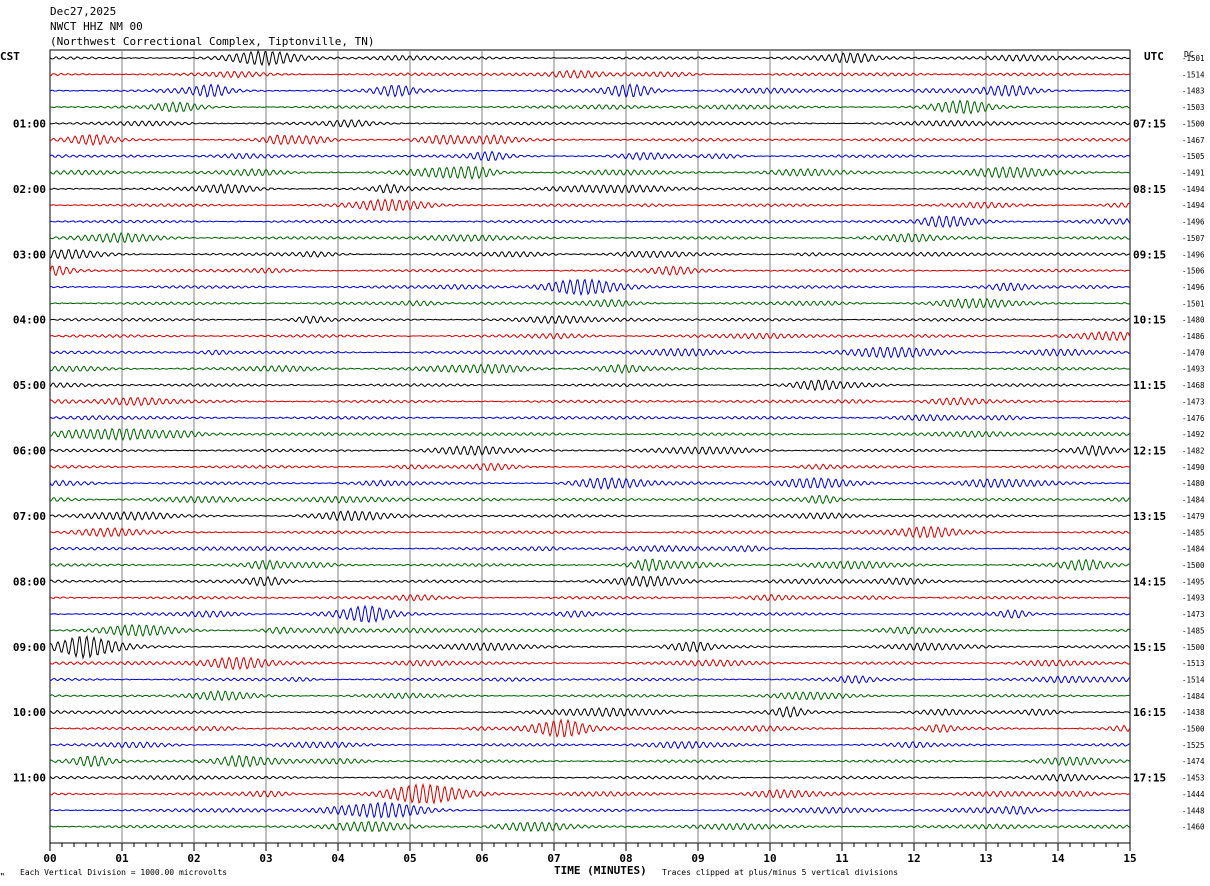  Describe the element at coordinates (1193, 172) in the screenshot. I see `dc-offset-label: -1491` at that location.